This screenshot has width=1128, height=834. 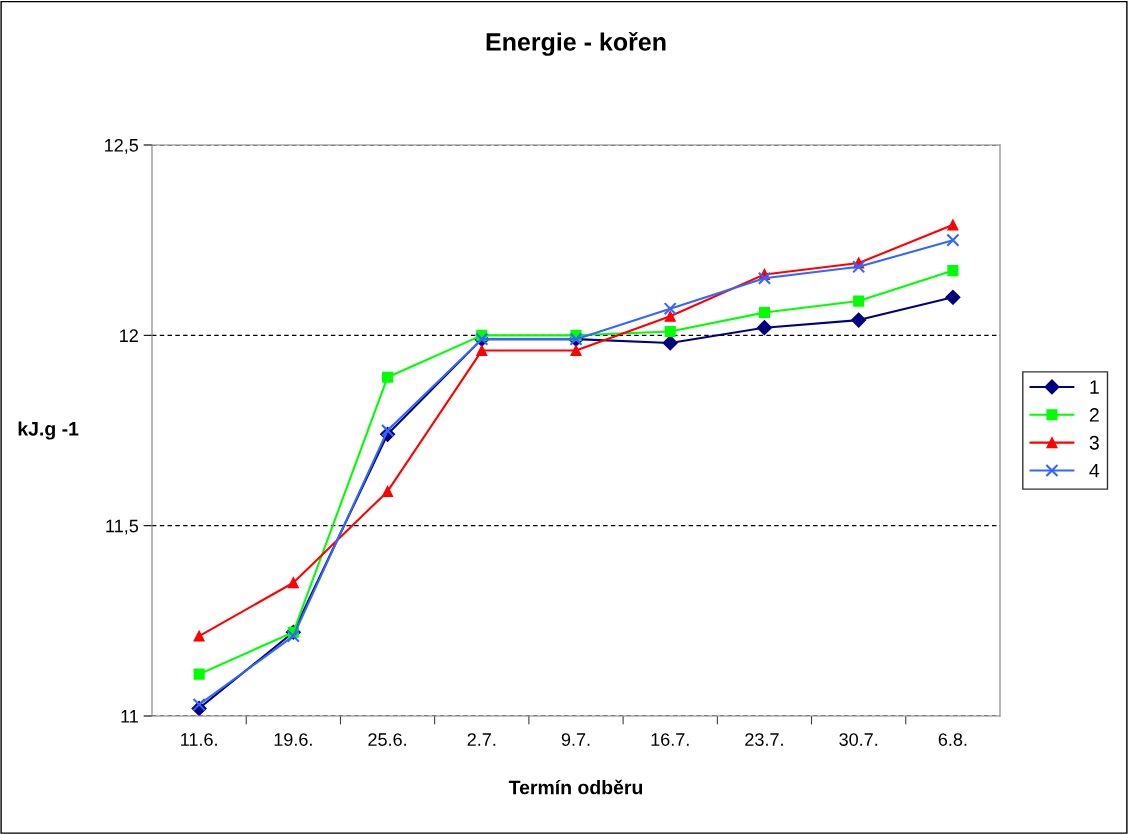 What do you see at coordinates (952, 739) in the screenshot?
I see `x-tick-label: 6.8.` at bounding box center [952, 739].